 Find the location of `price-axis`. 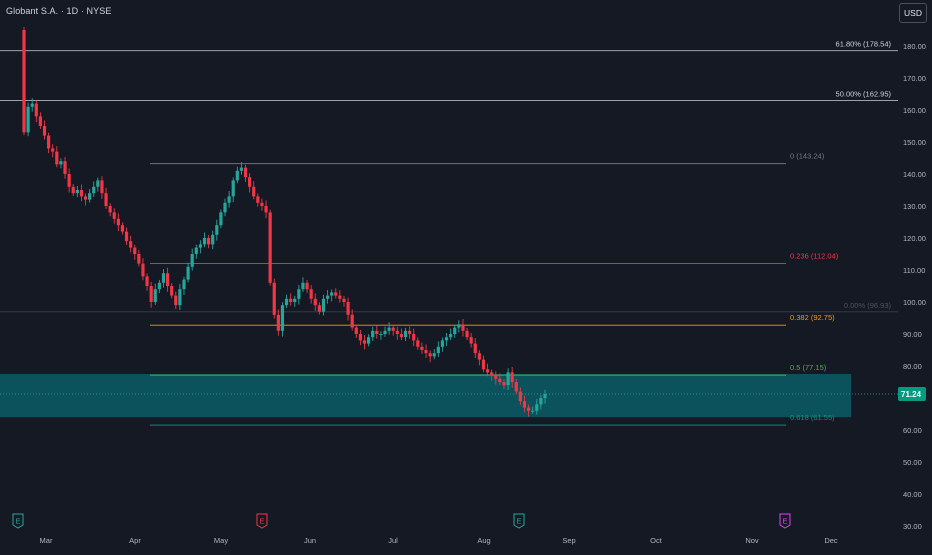

price-axis is located at coordinates (915, 275).